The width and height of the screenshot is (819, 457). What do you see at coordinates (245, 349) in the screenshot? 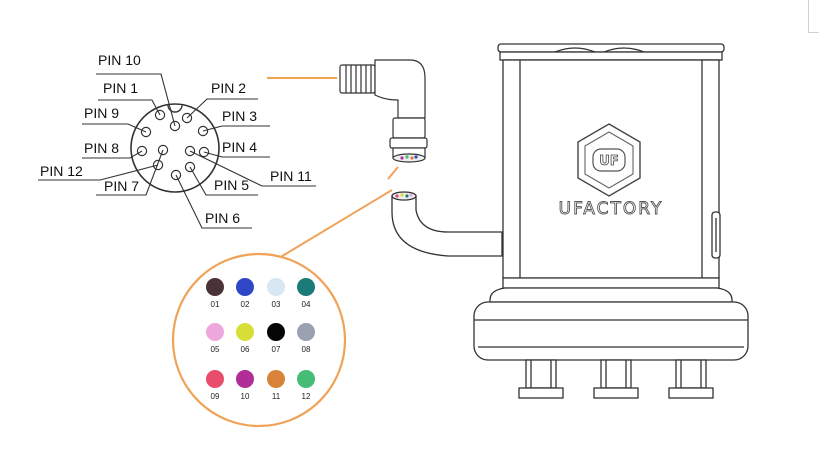
I see `wire-color-number-06: 06` at bounding box center [245, 349].